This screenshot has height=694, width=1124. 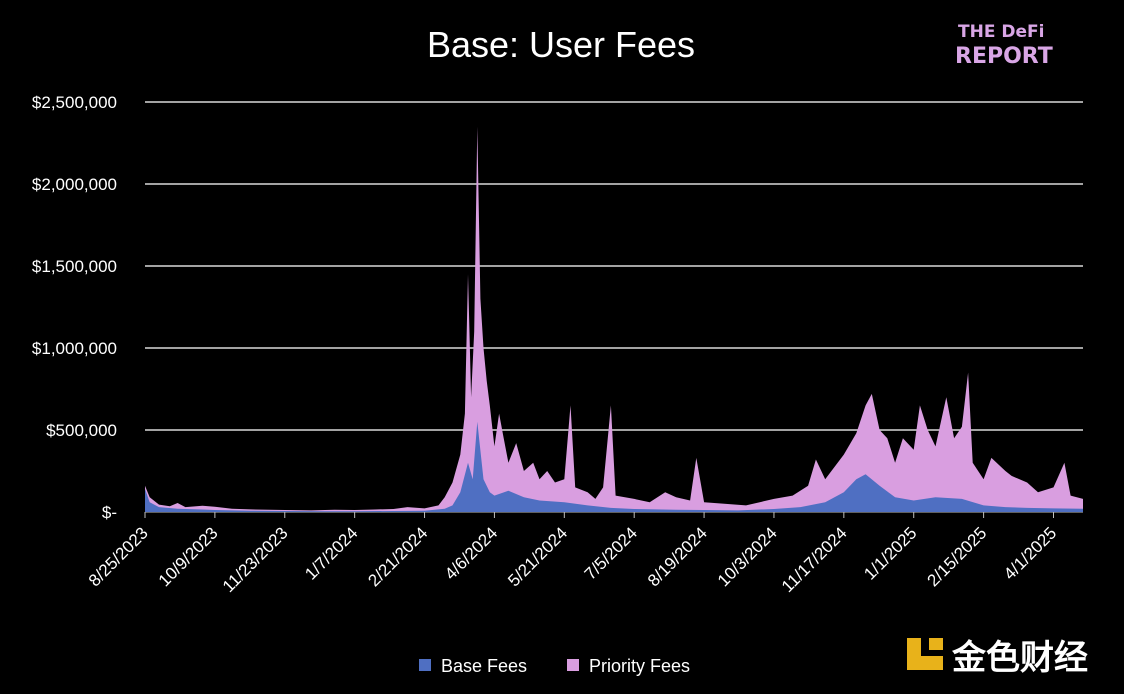 I want to click on y-tick-label: $1,500,000, so click(x=74, y=266).